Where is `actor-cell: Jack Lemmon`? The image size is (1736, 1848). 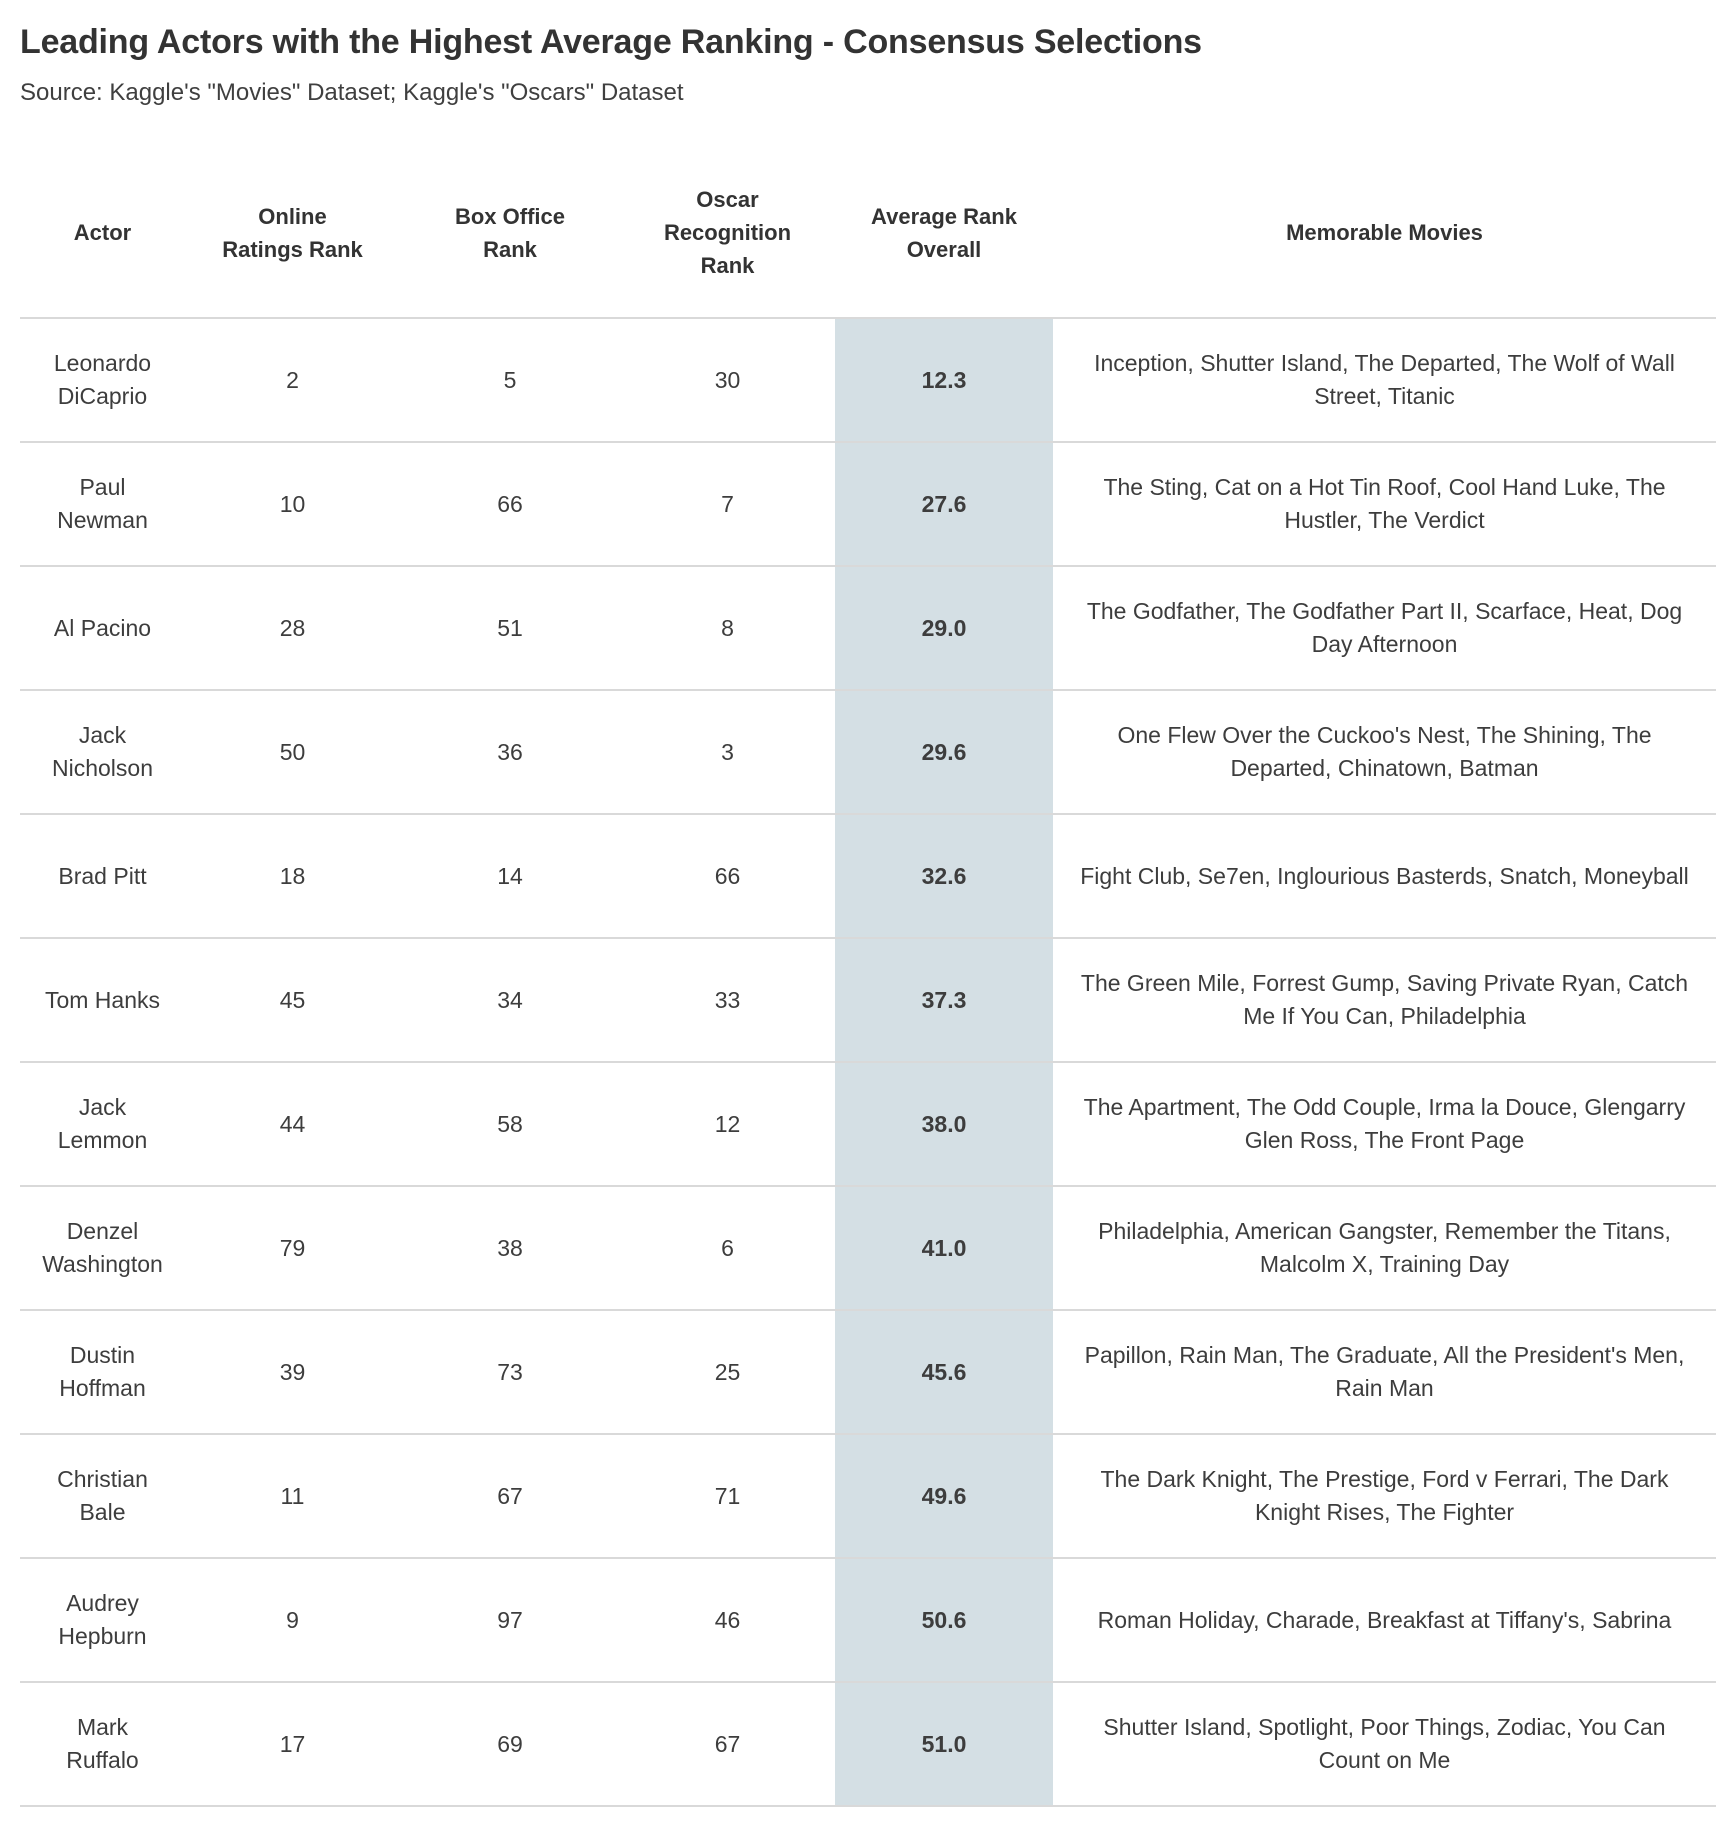 actor-cell: Jack Lemmon is located at coordinates (102, 1124).